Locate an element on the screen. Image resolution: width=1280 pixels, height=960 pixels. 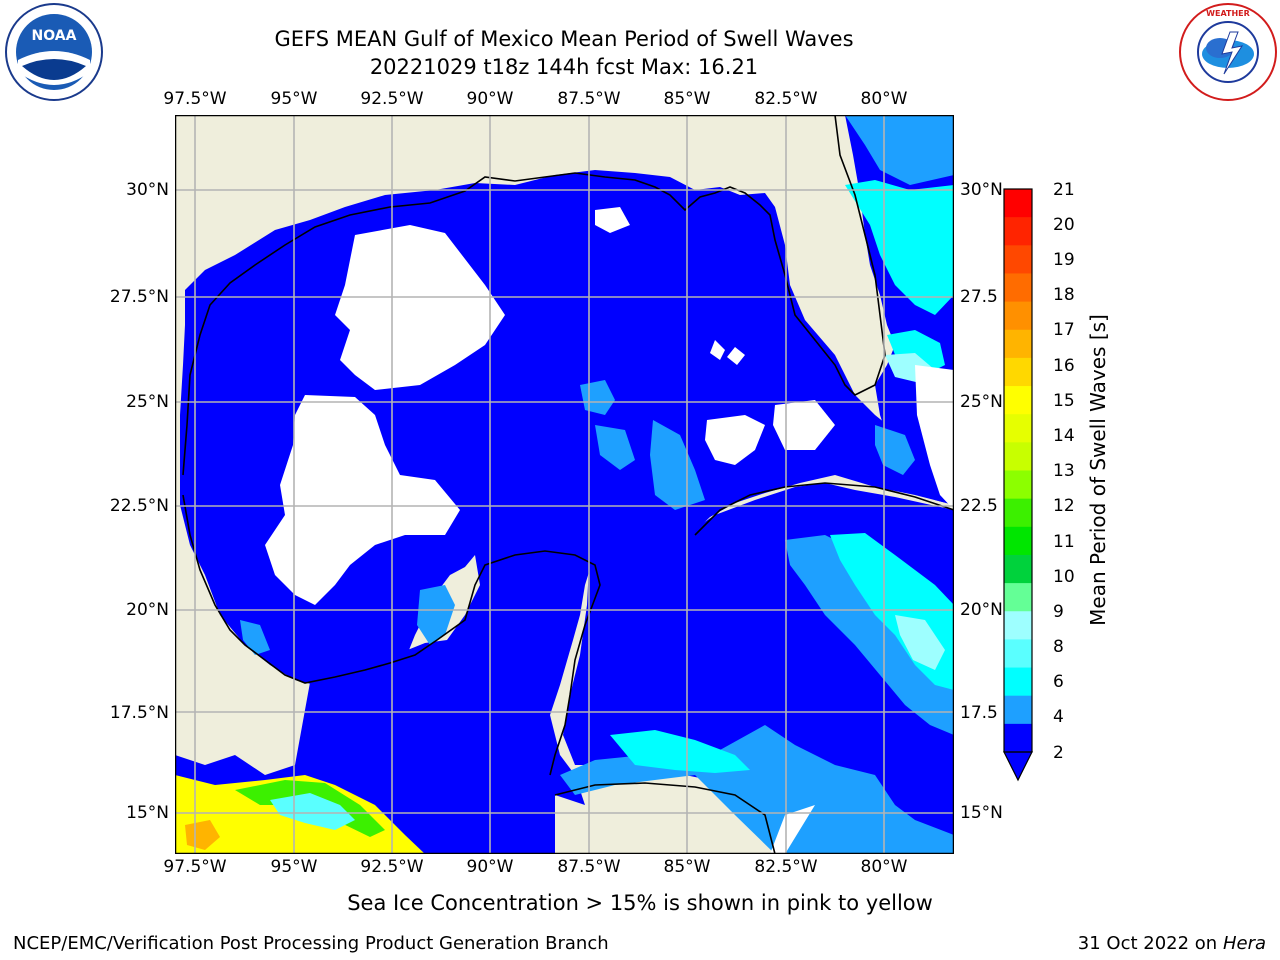
nws-logo: WEATHER is located at coordinates (1228, 52).